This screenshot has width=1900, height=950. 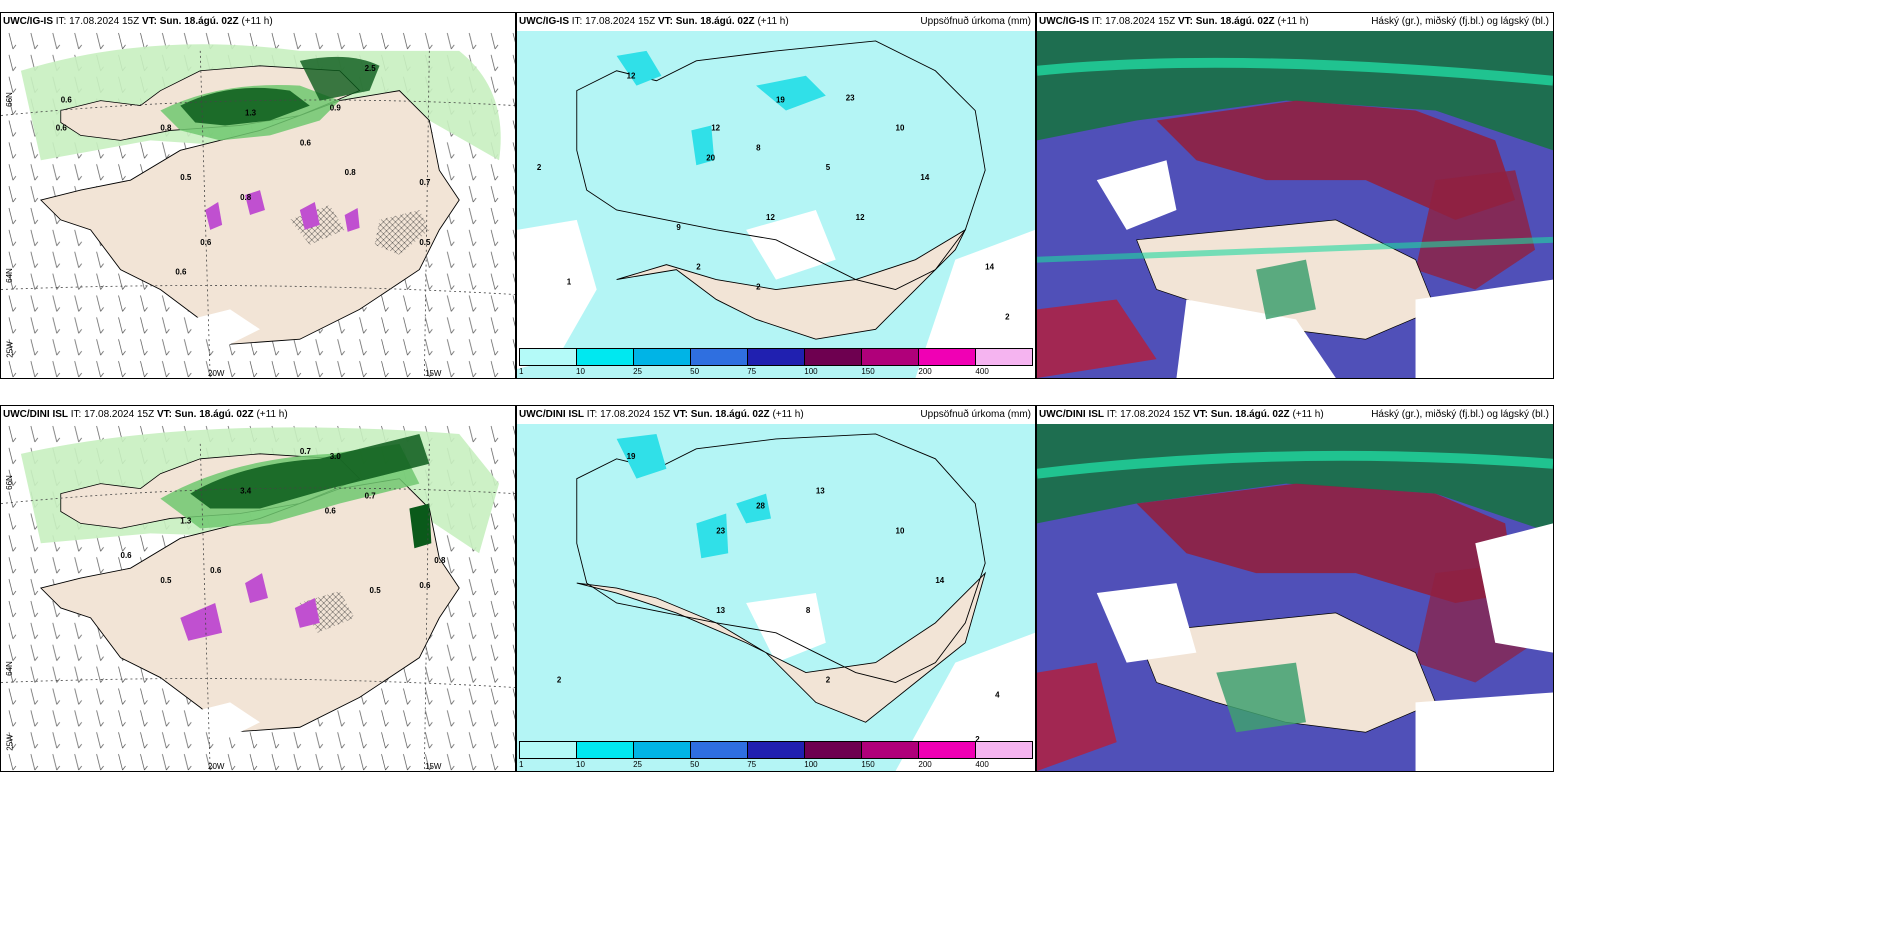 I want to click on precip-legend, so click(x=776, y=750).